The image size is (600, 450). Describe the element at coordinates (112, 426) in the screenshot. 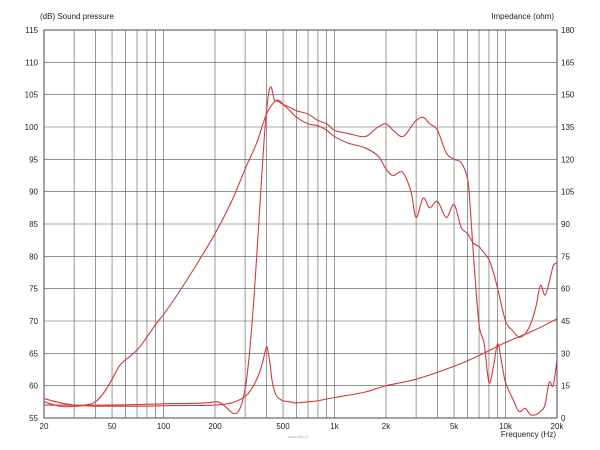

I see `x-tick-label: 50` at that location.